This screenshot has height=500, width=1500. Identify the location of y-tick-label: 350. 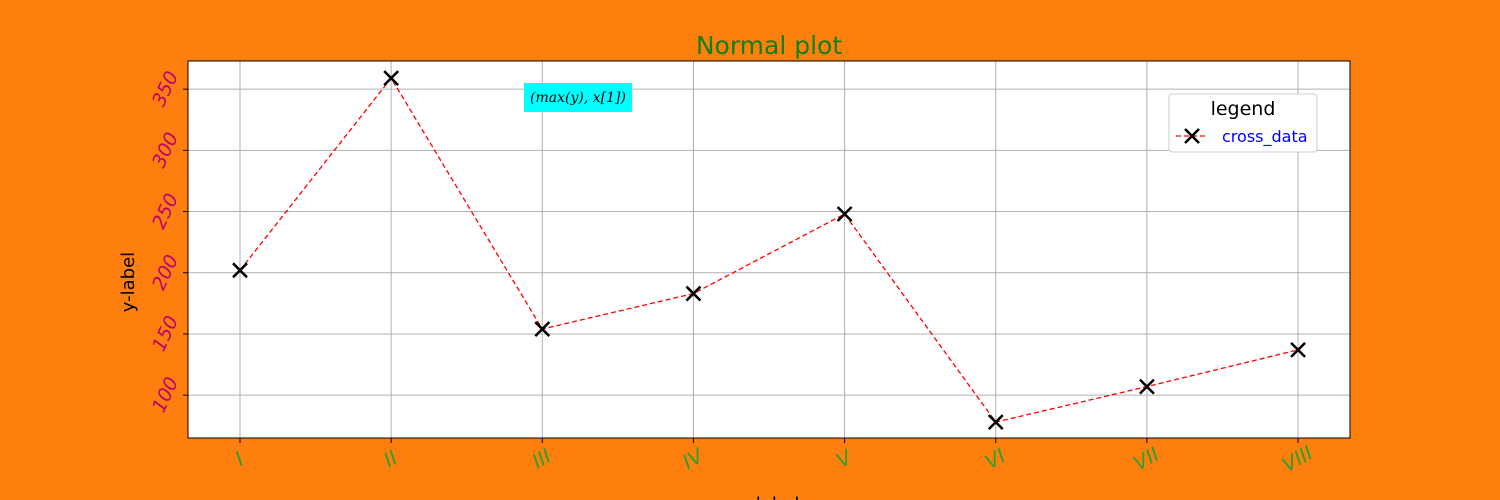
(165, 89).